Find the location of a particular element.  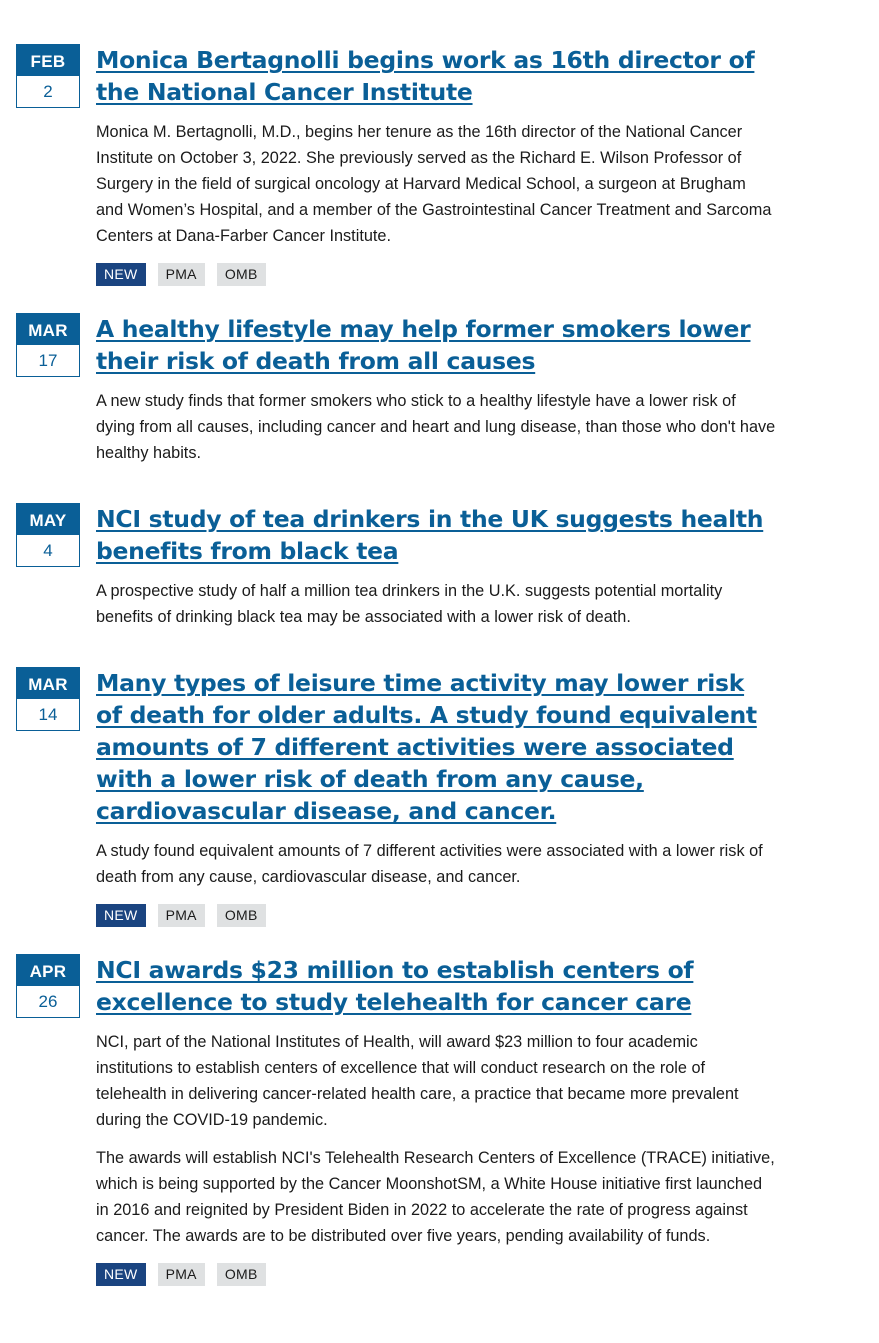

date-badge: FEB 2 is located at coordinates (48, 76).